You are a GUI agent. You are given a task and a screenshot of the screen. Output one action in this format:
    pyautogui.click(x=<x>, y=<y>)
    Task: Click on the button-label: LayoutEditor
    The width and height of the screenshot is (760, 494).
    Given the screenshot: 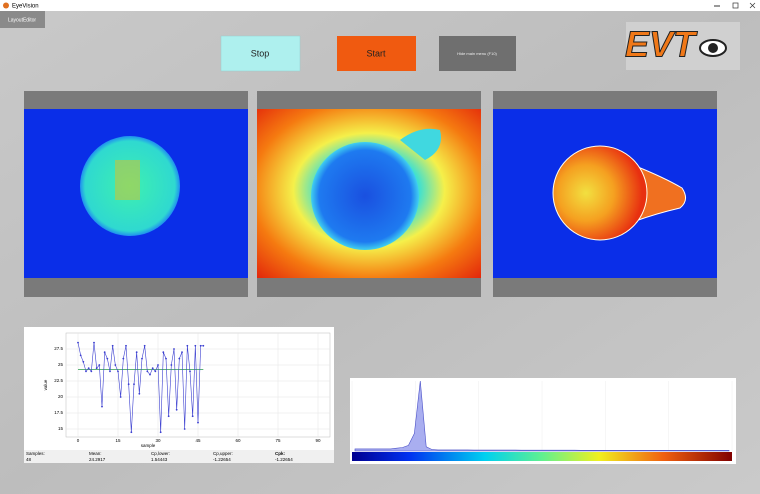 What is the action you would take?
    pyautogui.click(x=22, y=20)
    